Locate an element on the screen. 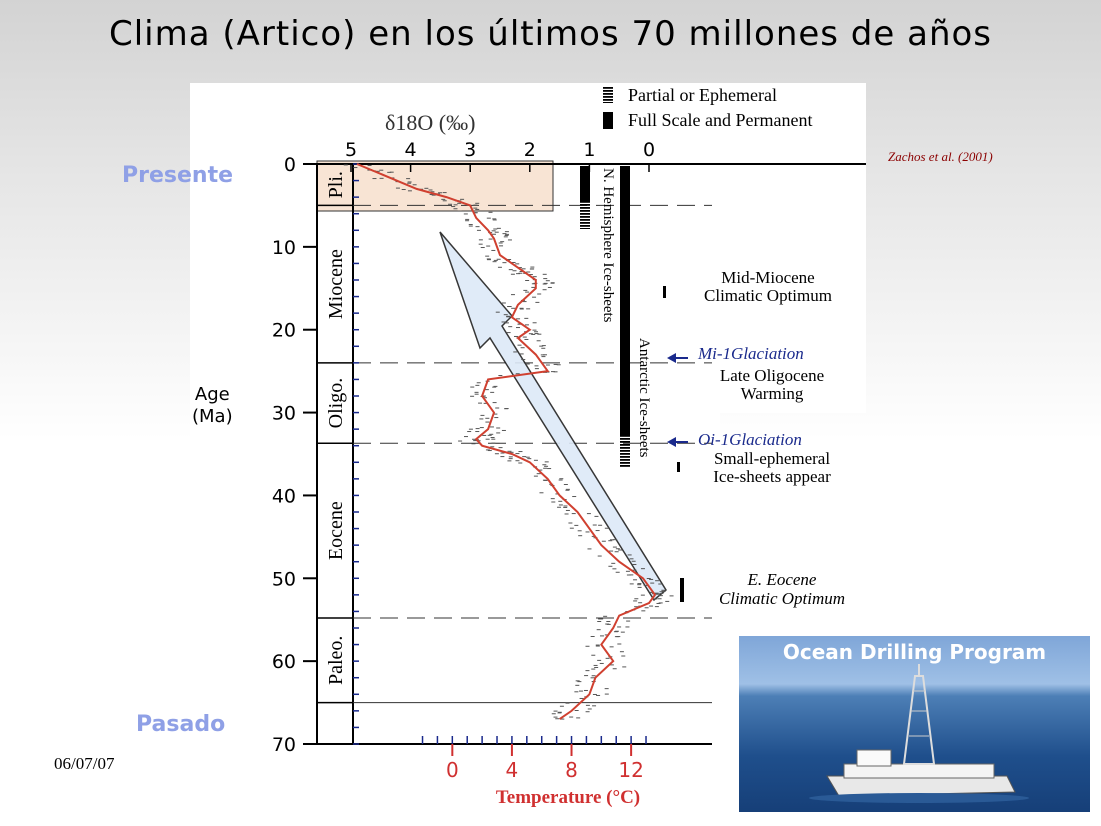  slide-date: 06/07/07 is located at coordinates (84, 763).